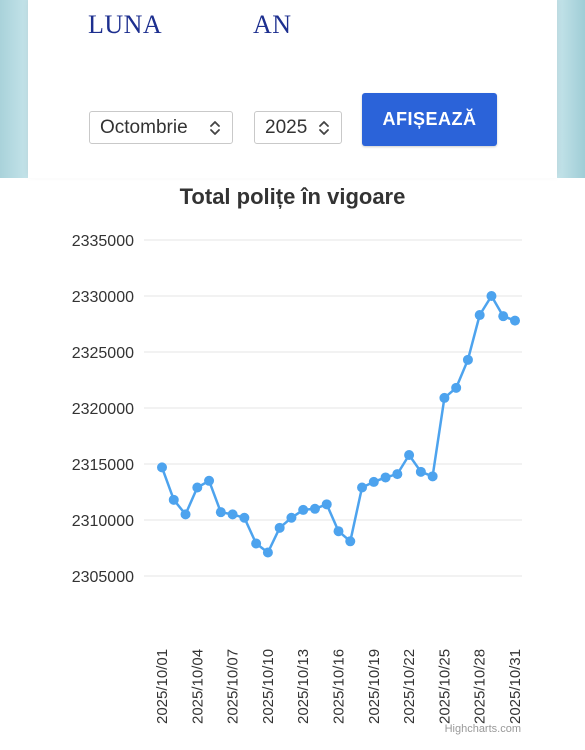 Image resolution: width=585 pixels, height=750 pixels. What do you see at coordinates (233, 686) in the screenshot?
I see `x-tick-label: 2025/10/07` at bounding box center [233, 686].